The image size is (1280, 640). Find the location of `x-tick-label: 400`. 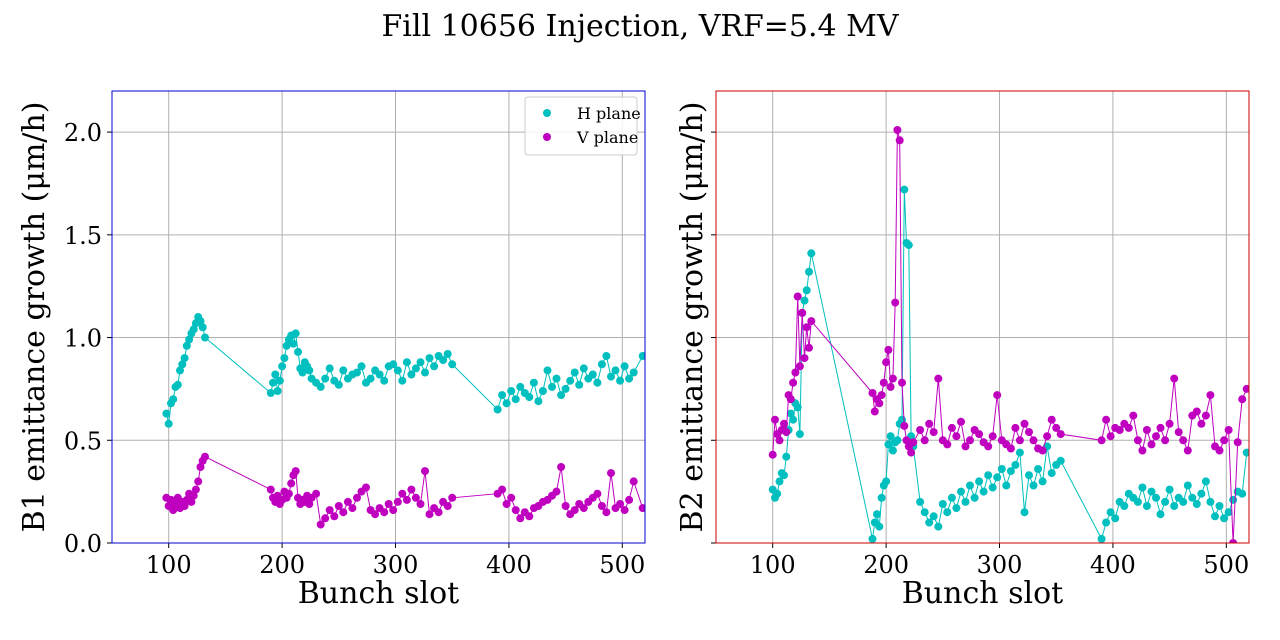

x-tick-label: 400 is located at coordinates (1113, 565).